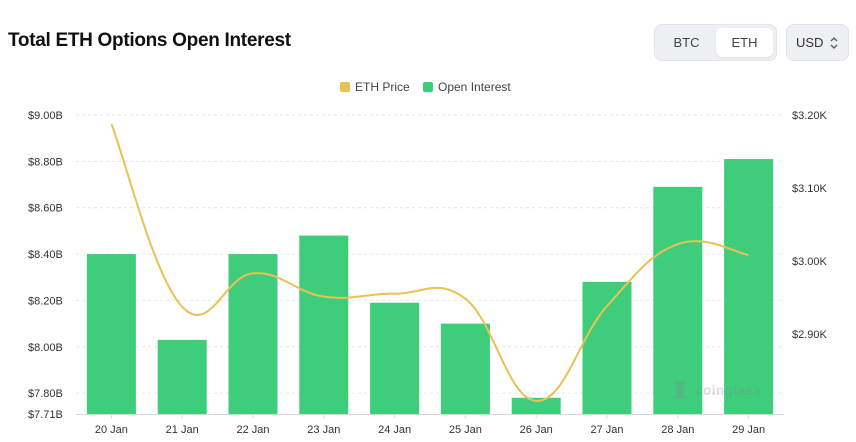 Image resolution: width=856 pixels, height=442 pixels. I want to click on y-right-tick-label: $3.10K, so click(810, 189).